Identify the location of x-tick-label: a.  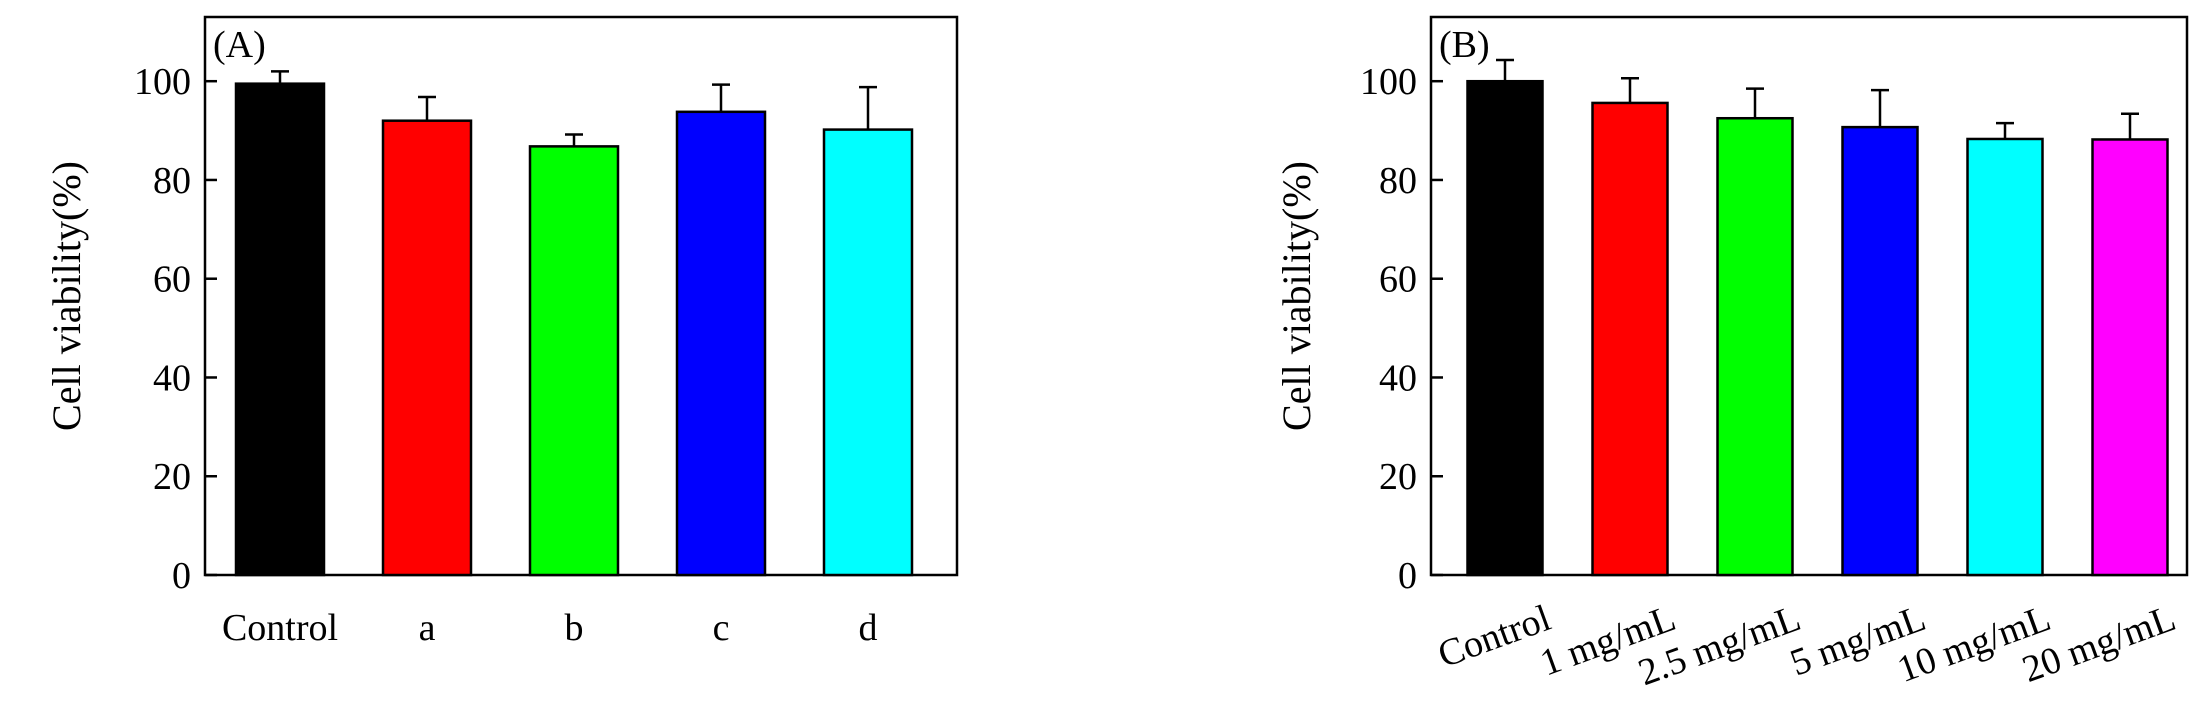
(427, 628).